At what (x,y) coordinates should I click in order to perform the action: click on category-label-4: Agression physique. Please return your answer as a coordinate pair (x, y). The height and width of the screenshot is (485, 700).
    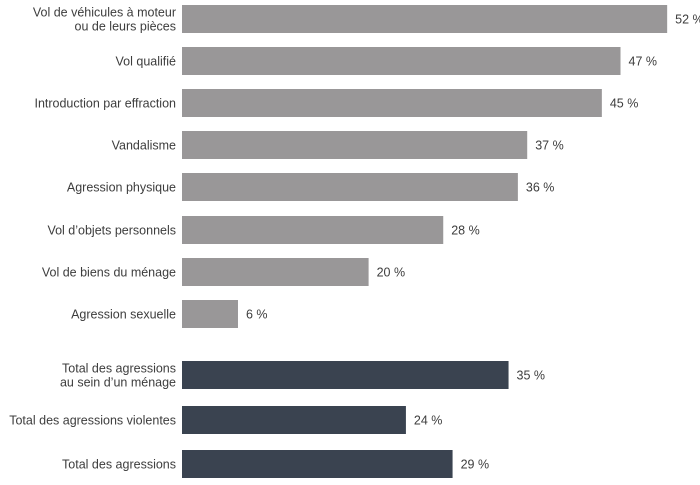
    Looking at the image, I should click on (121, 188).